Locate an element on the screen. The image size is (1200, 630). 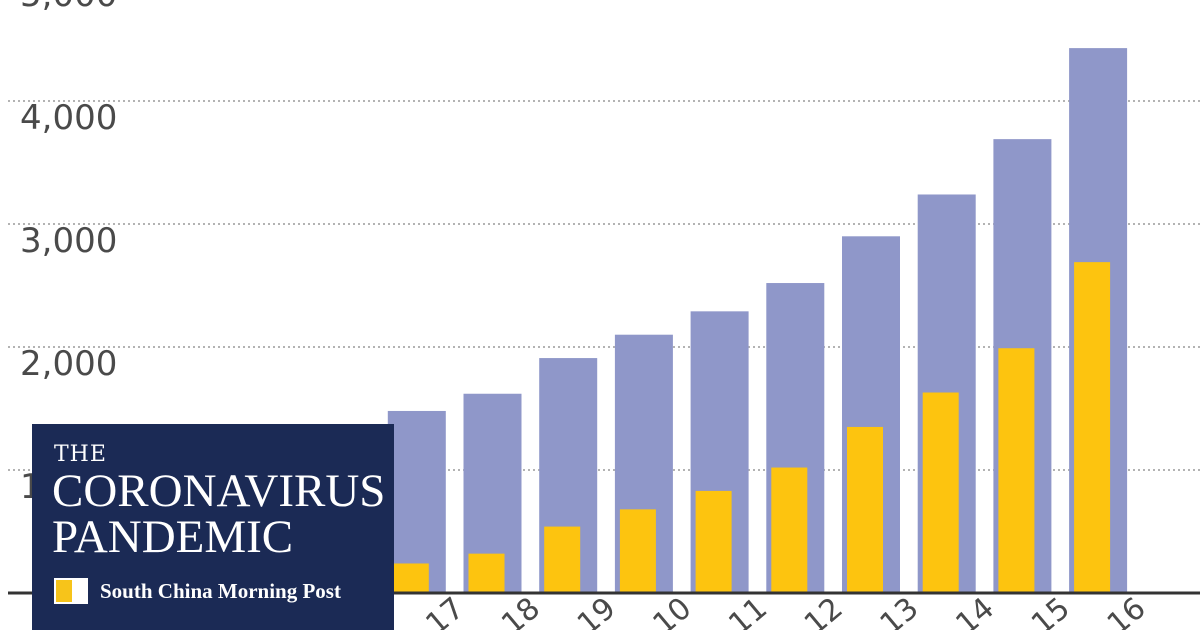
y-tick-label: 3,000 is located at coordinates (68, 241).